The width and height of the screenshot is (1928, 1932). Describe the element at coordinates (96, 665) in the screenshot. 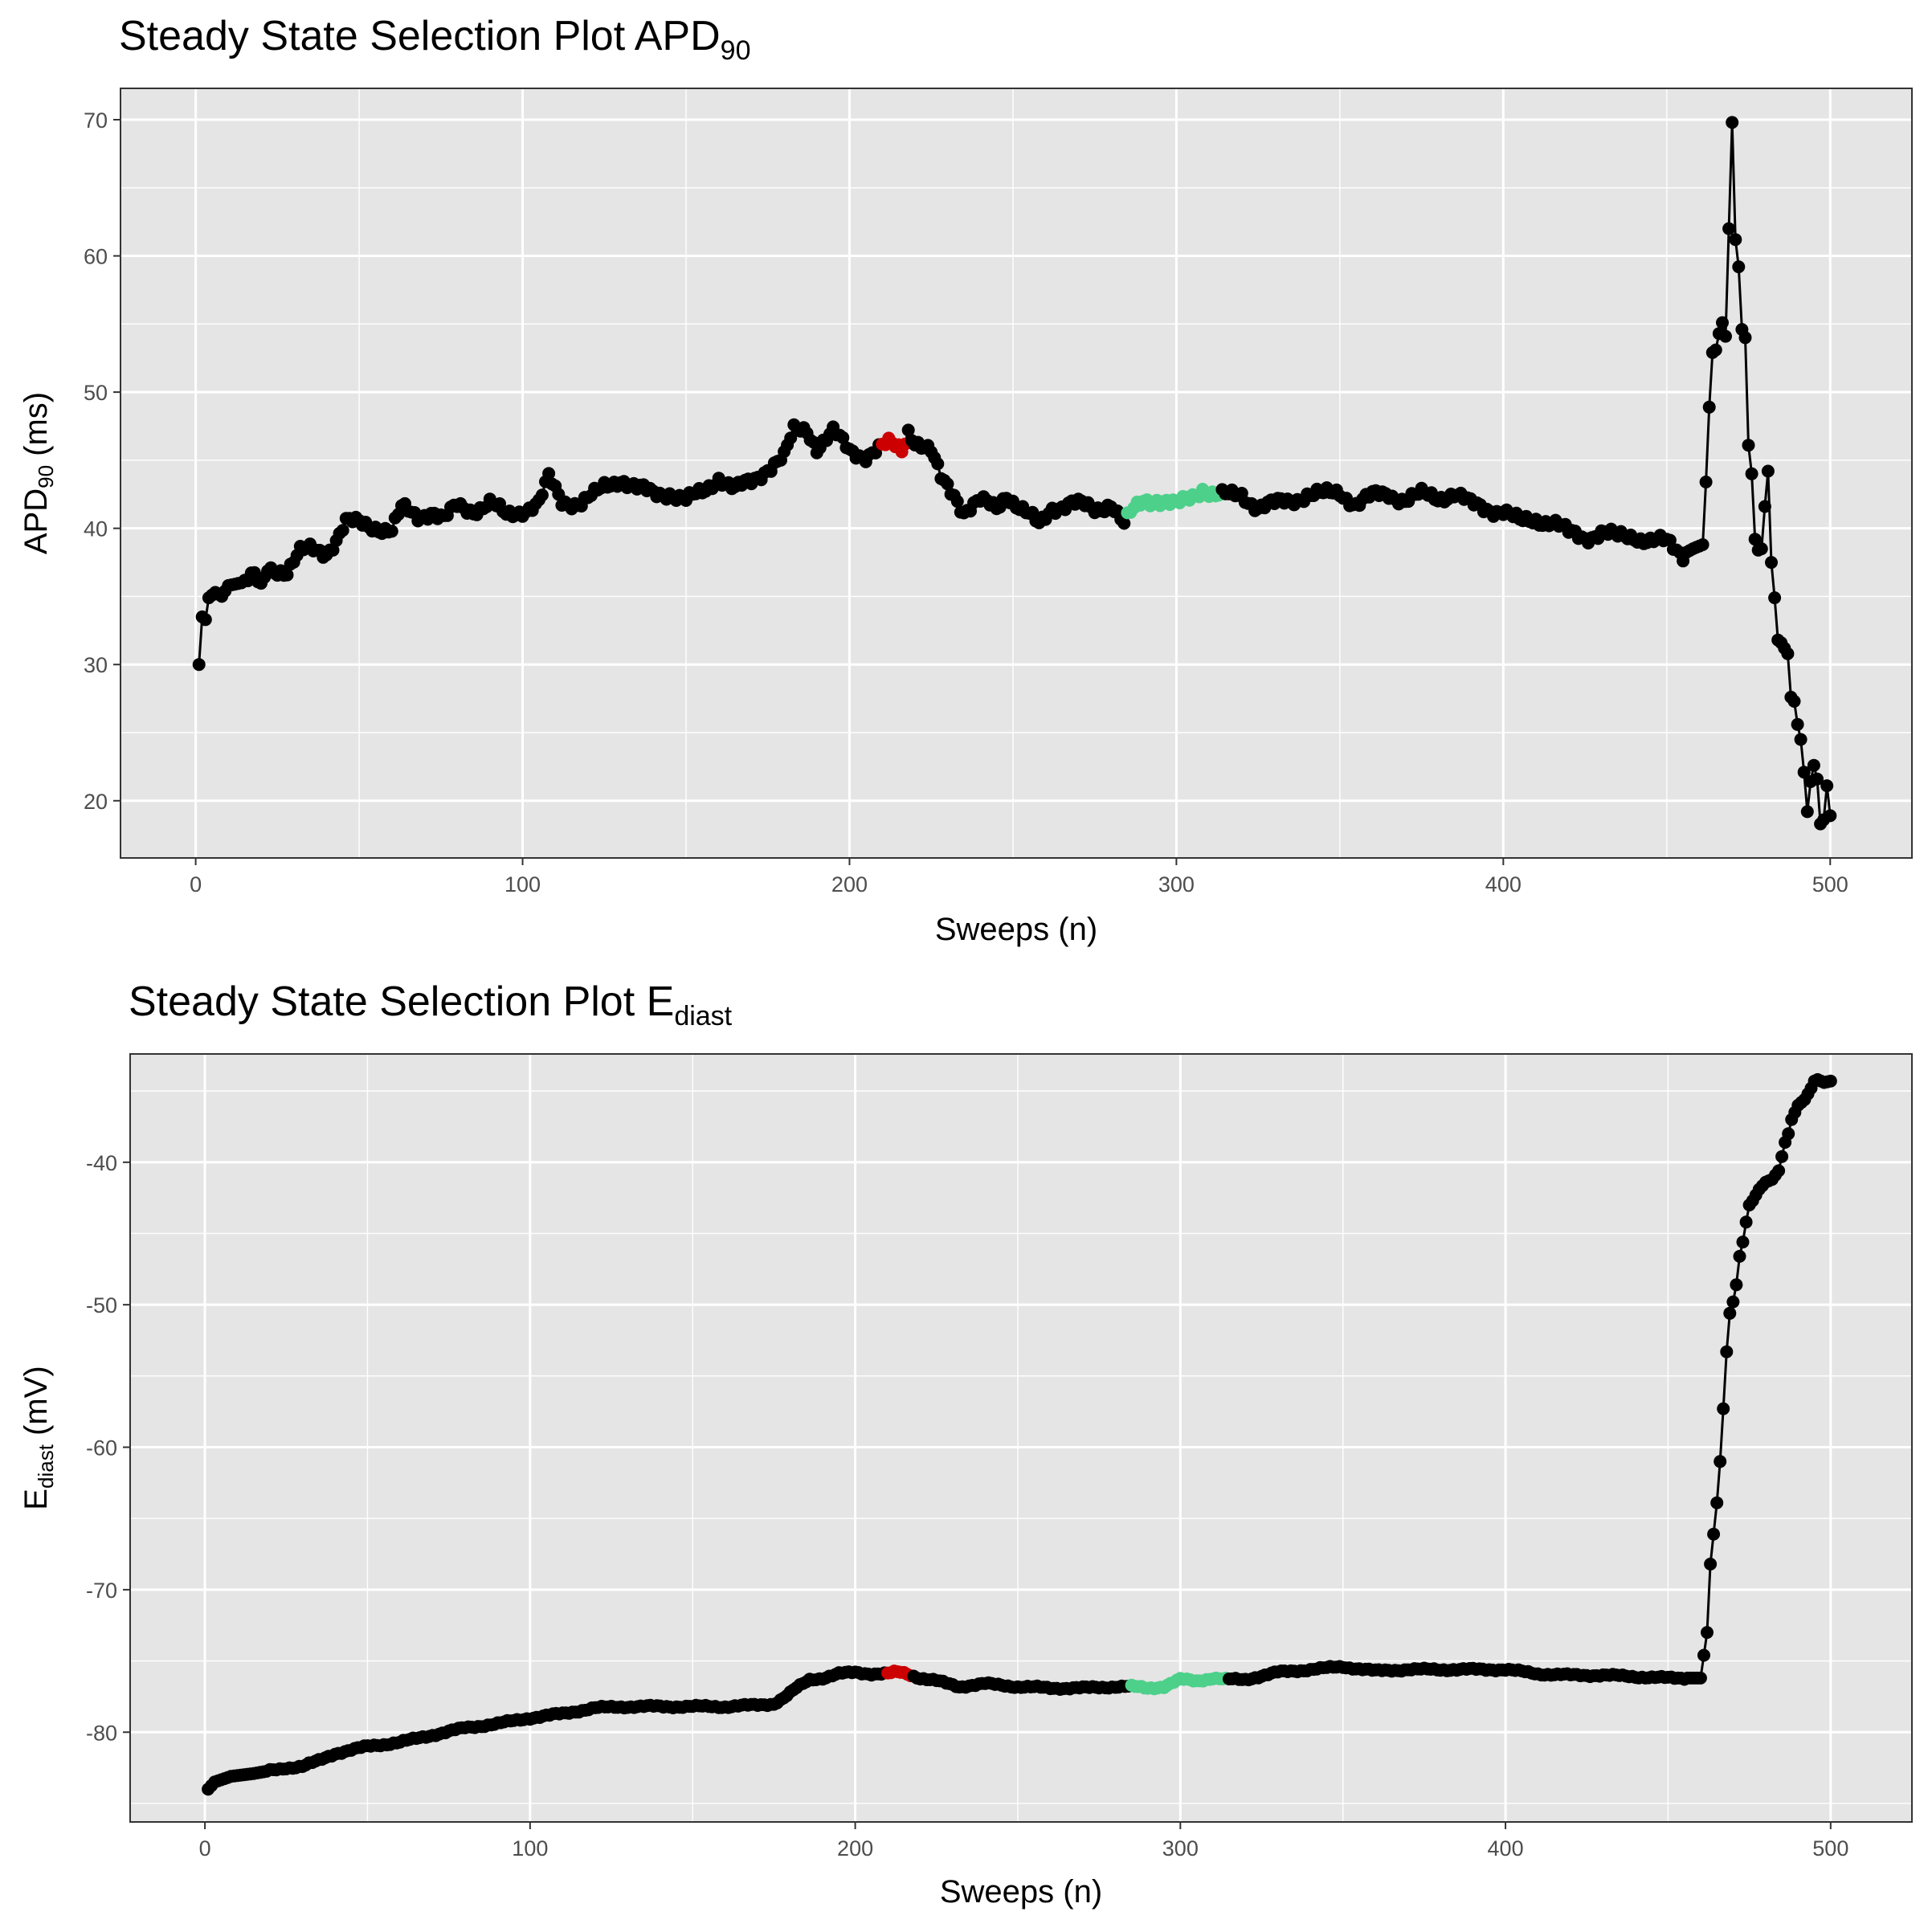

I see `y-tick-label: 30` at that location.